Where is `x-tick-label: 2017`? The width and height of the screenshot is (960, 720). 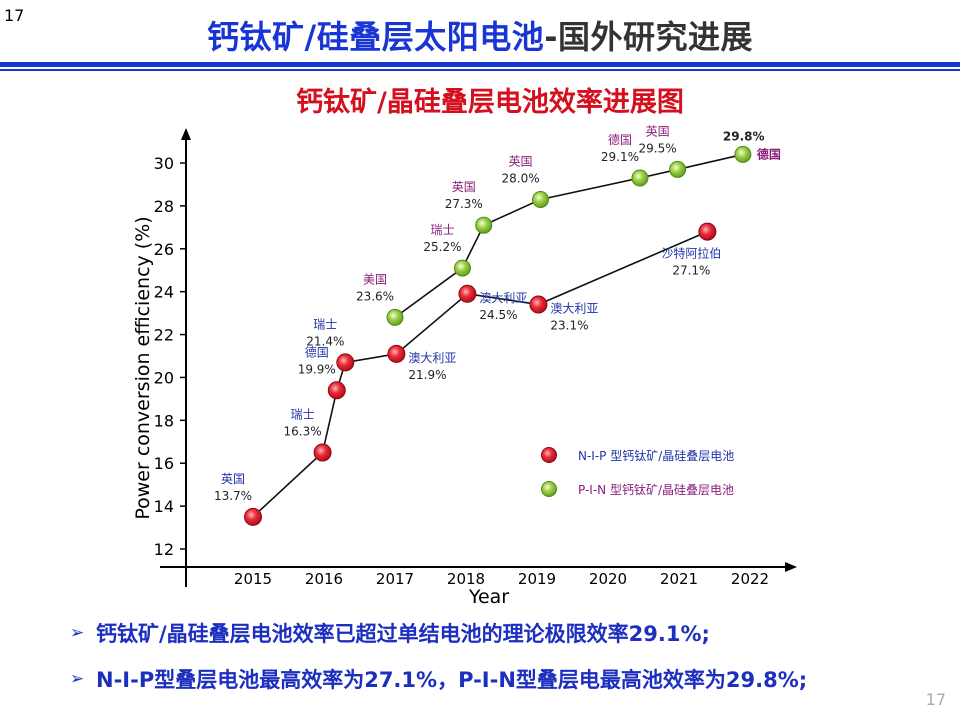 x-tick-label: 2017 is located at coordinates (395, 579).